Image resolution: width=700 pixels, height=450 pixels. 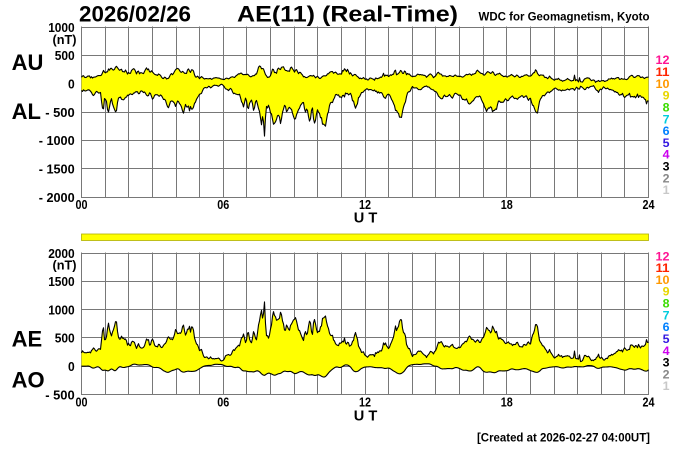 I want to click on svg-text: AU, so click(x=28, y=62).